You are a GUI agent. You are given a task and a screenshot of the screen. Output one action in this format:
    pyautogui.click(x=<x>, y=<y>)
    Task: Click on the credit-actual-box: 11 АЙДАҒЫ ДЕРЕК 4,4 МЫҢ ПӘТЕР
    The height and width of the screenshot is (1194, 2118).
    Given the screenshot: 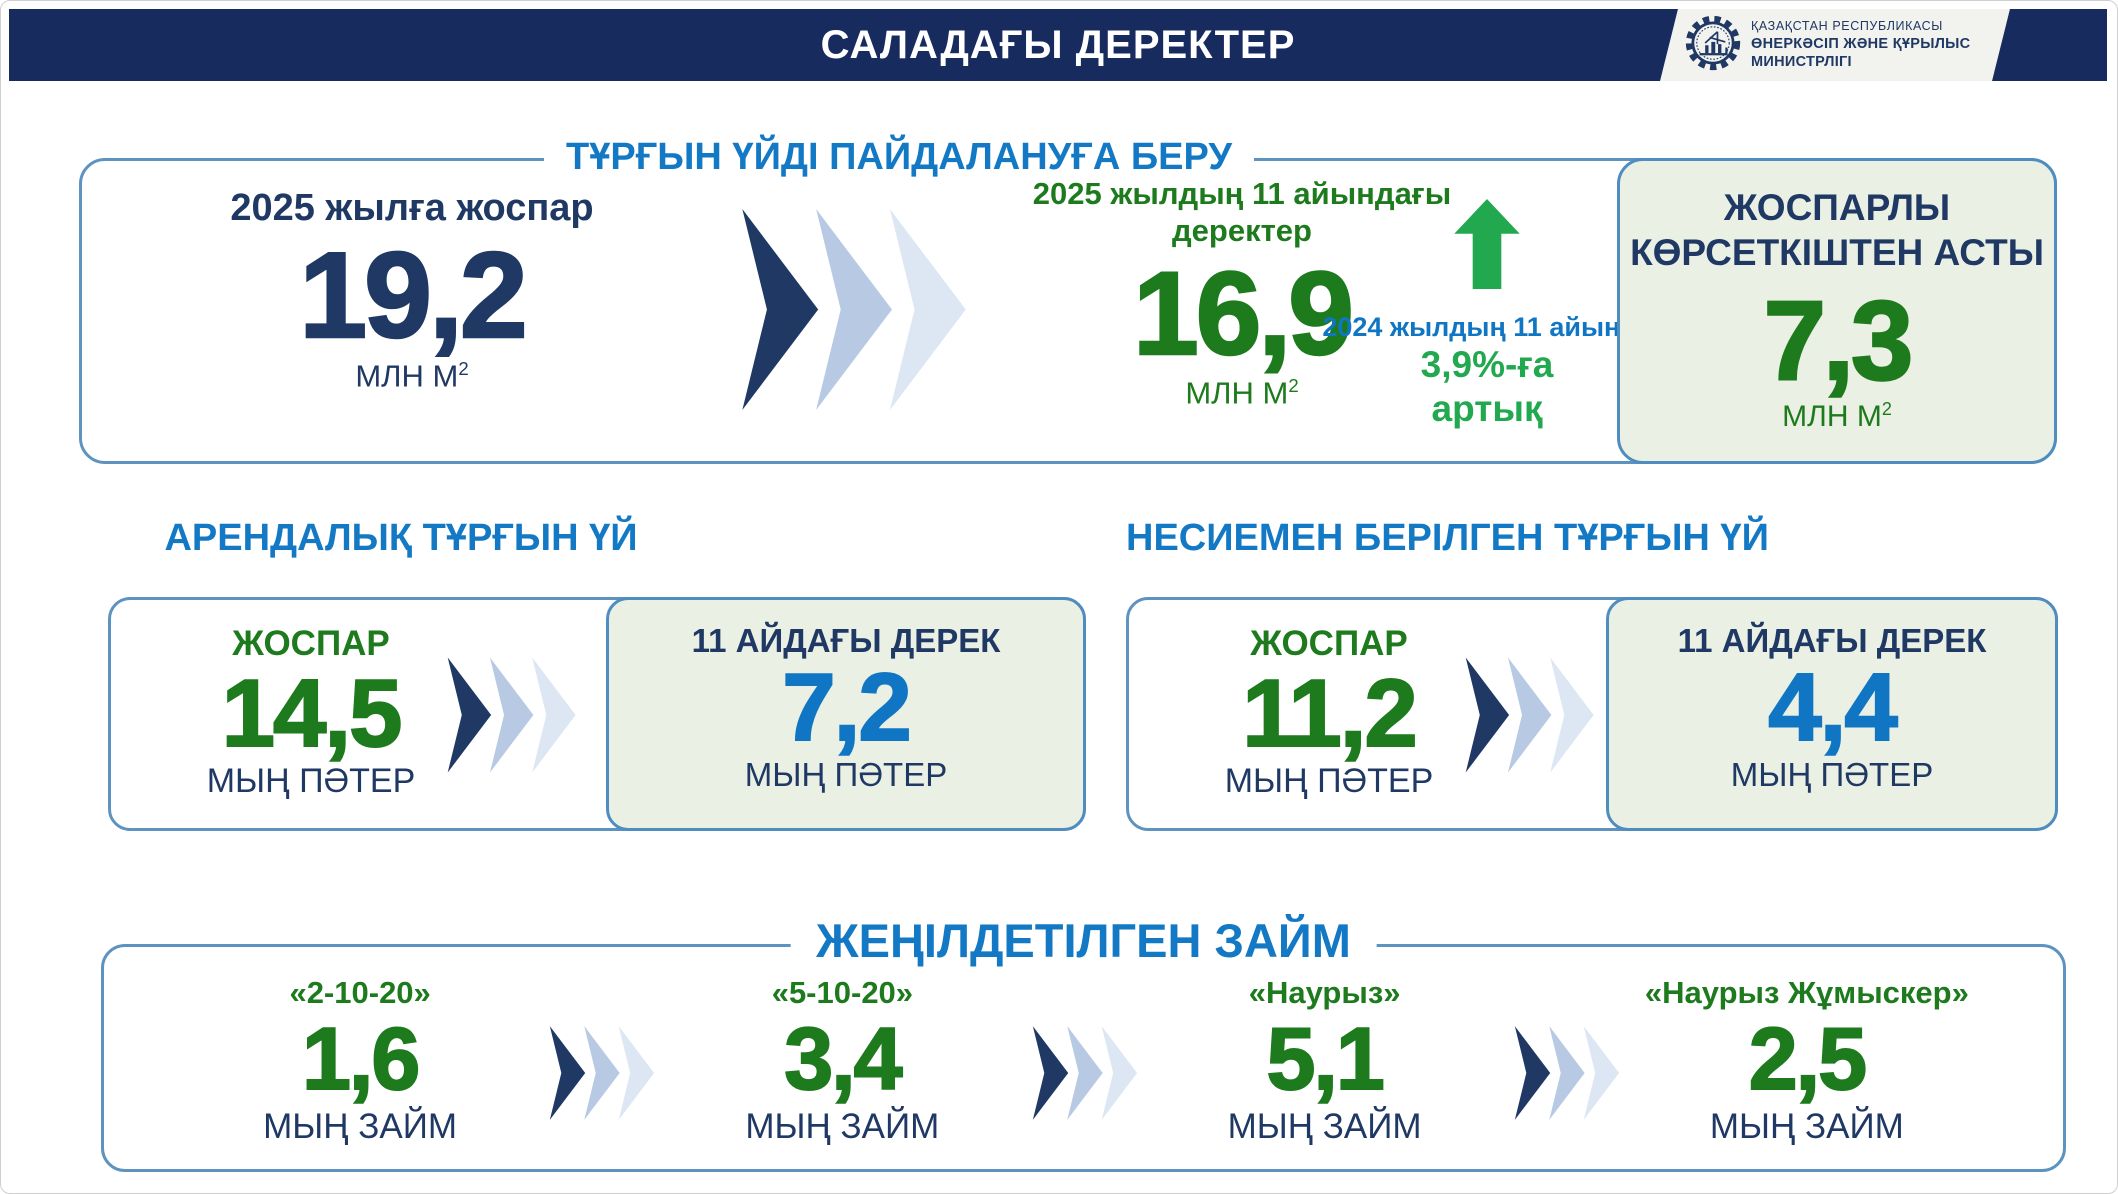 What is the action you would take?
    pyautogui.click(x=1832, y=714)
    